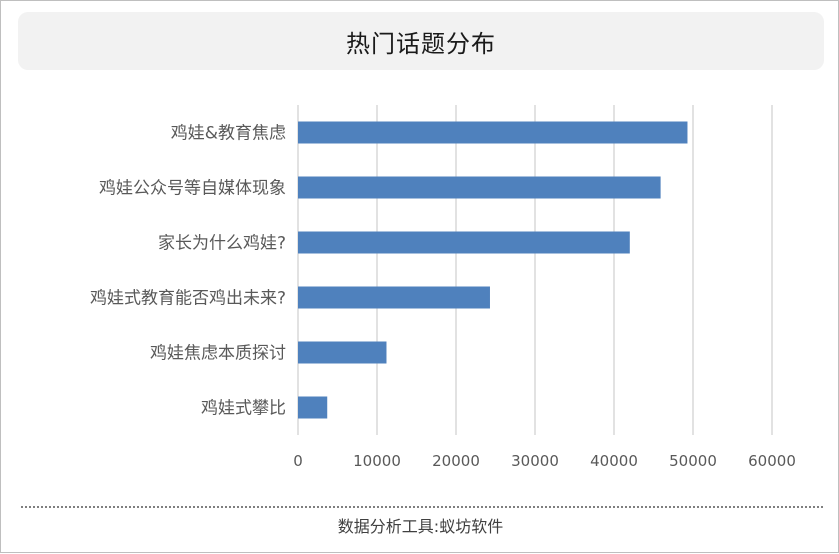 Image resolution: width=839 pixels, height=554 pixels. What do you see at coordinates (218, 354) in the screenshot?
I see `category-label: 鸡娃焦虑本质探讨` at bounding box center [218, 354].